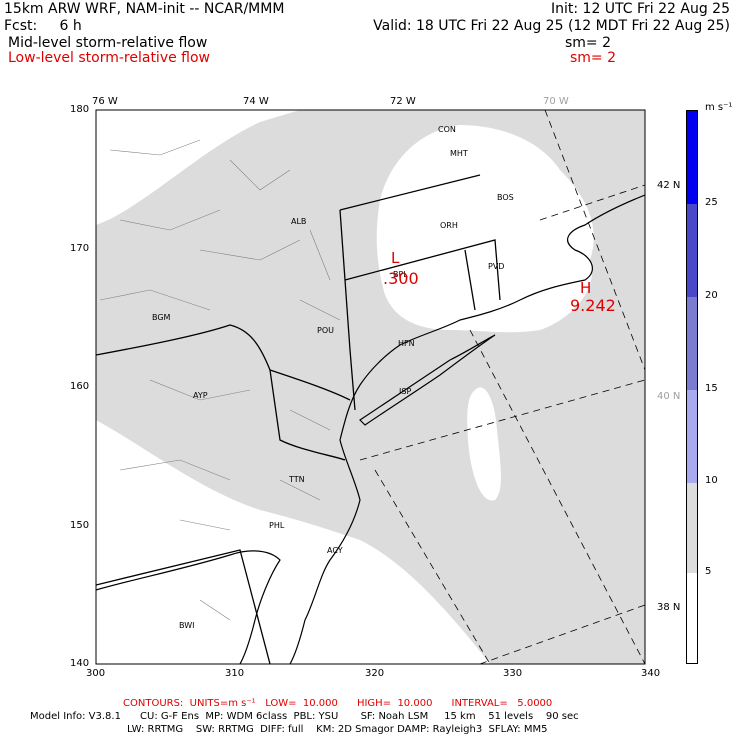 The image size is (740, 740). I want to click on station-label: BWI, so click(187, 625).